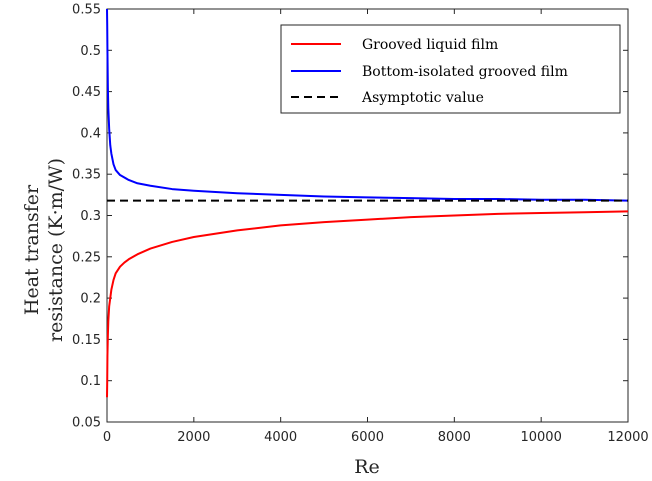 The width and height of the screenshot is (652, 481). I want to click on y-tick-label: 0.3, so click(90, 216).